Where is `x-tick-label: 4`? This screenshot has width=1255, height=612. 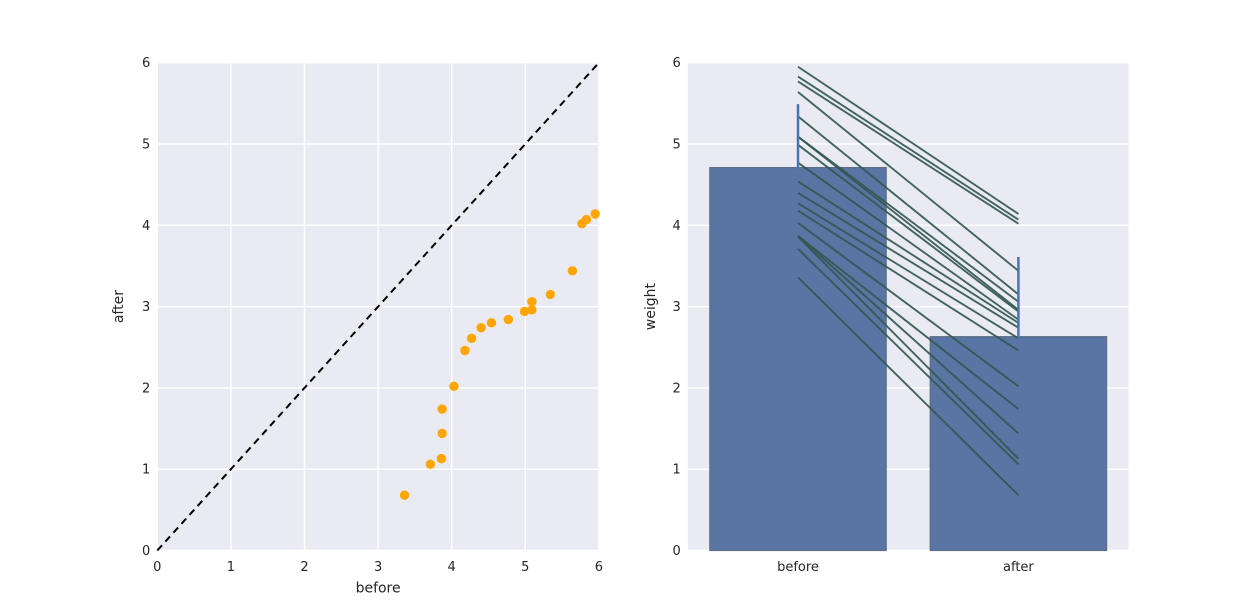
x-tick-label: 4 is located at coordinates (452, 567).